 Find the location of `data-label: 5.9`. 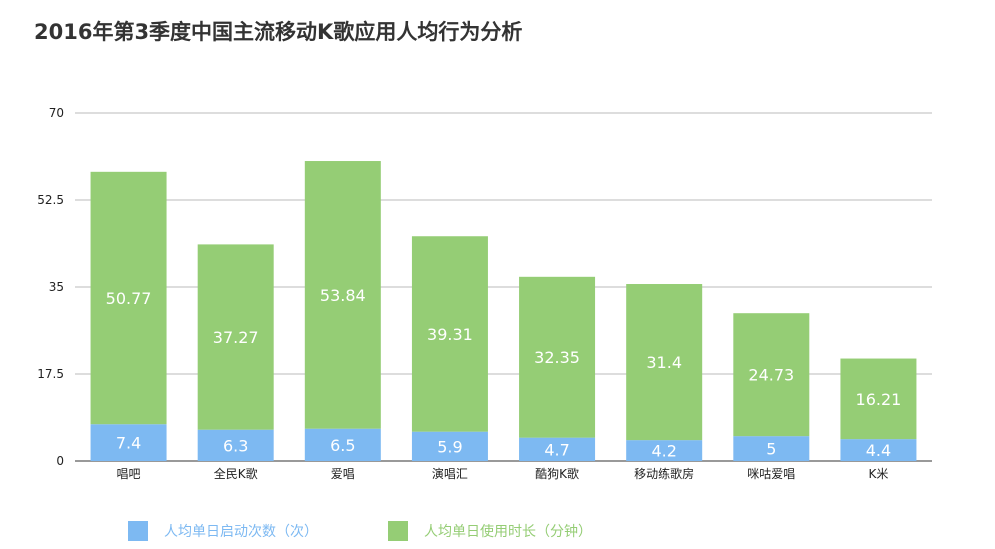

data-label: 5.9 is located at coordinates (449, 446).